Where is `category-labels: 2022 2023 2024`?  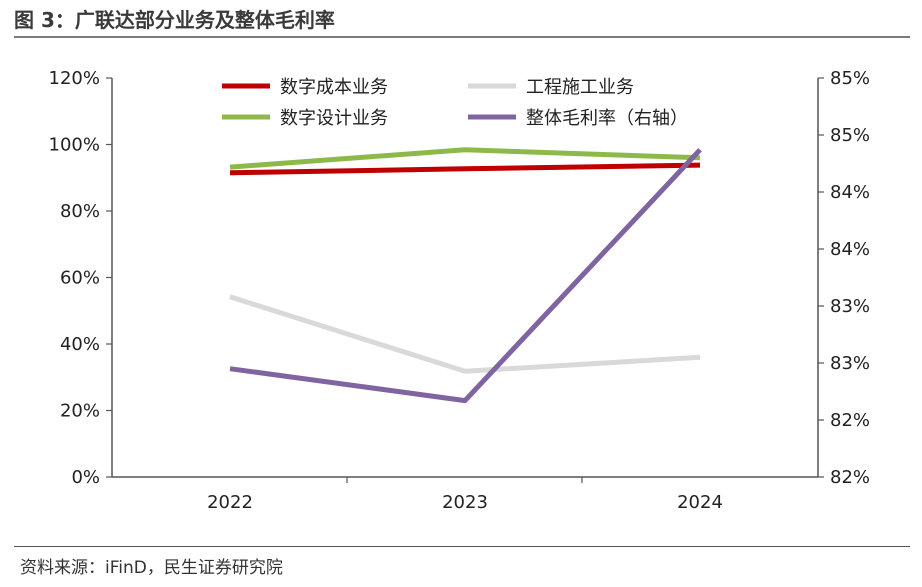 category-labels: 2022 2023 2024 is located at coordinates (465, 502).